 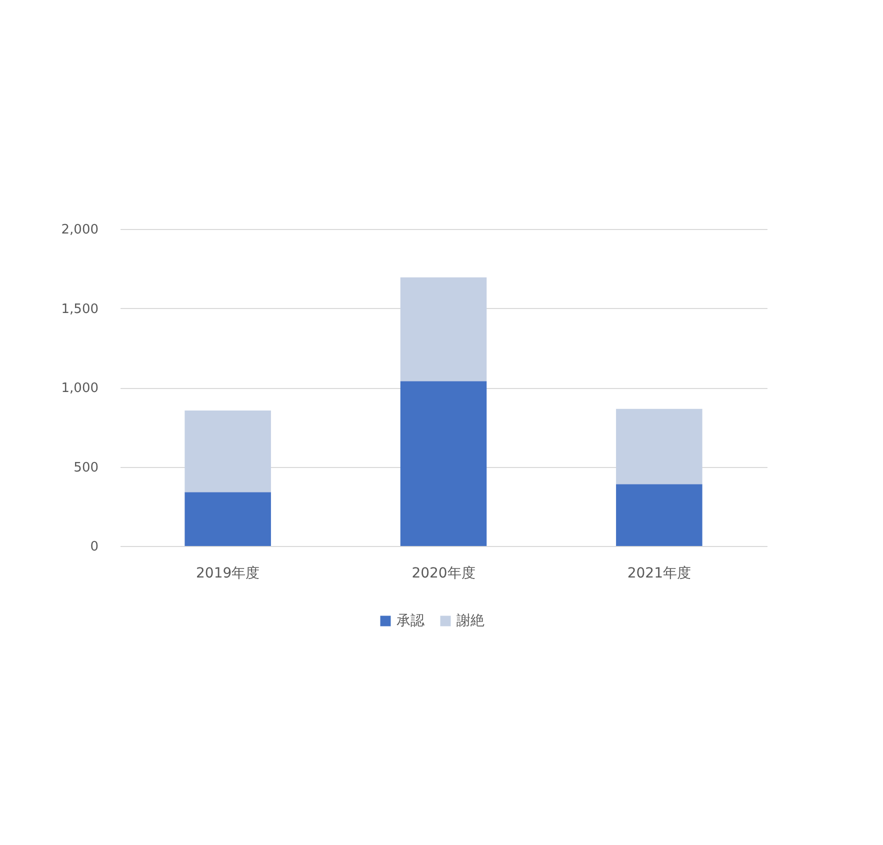 What do you see at coordinates (470, 621) in the screenshot?
I see `legend-label: 謝絶` at bounding box center [470, 621].